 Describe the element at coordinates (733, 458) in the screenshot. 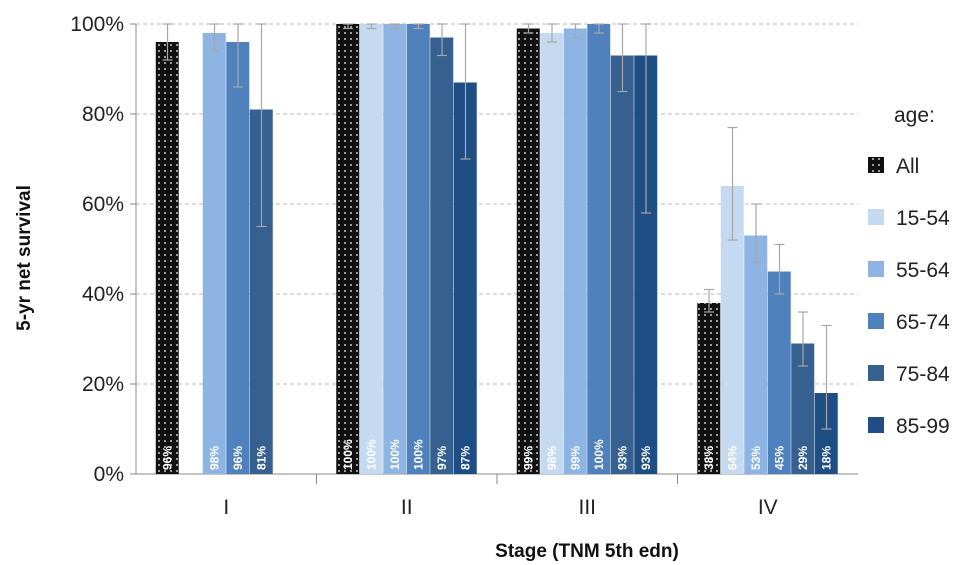

I see `data-label: 64%` at that location.